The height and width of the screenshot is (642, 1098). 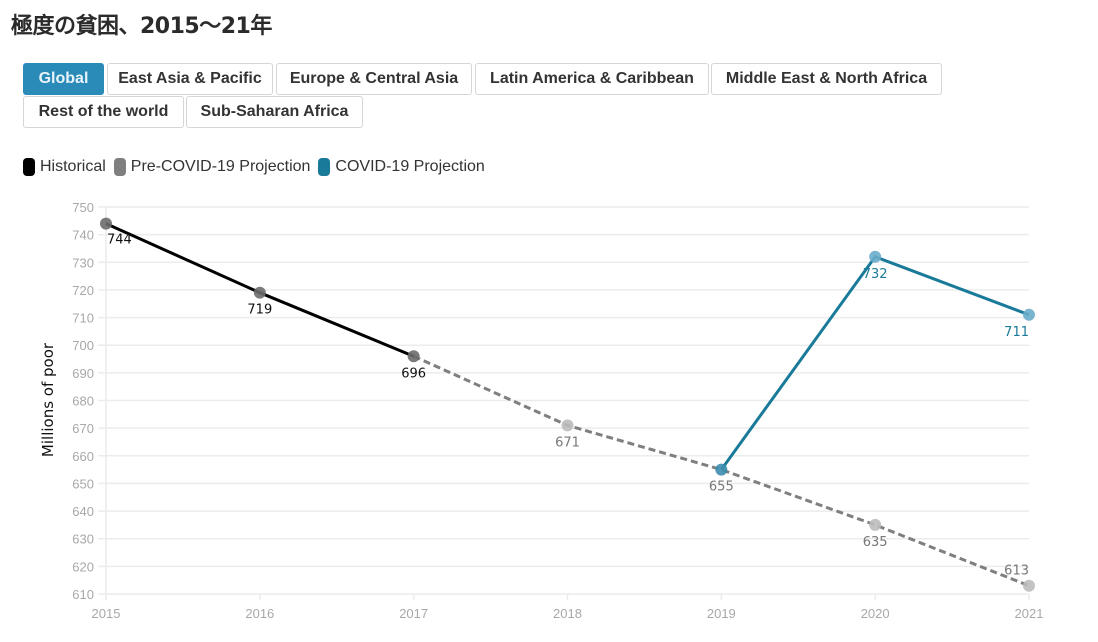 What do you see at coordinates (826, 79) in the screenshot?
I see `tab-middle-east-north-africa: Middle East & North Africa` at bounding box center [826, 79].